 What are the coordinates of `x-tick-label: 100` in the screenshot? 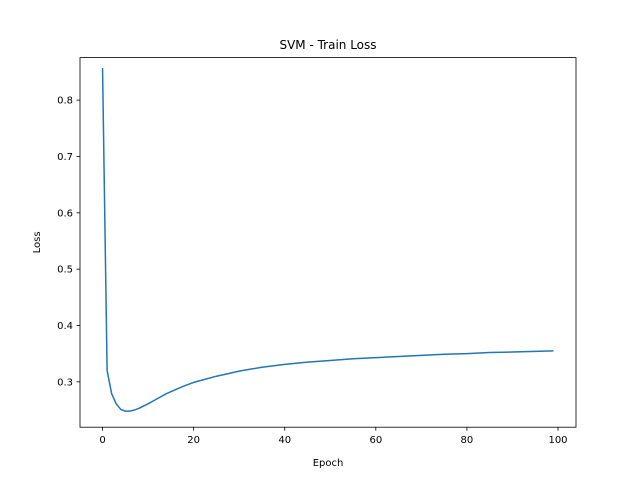 It's located at (557, 440).